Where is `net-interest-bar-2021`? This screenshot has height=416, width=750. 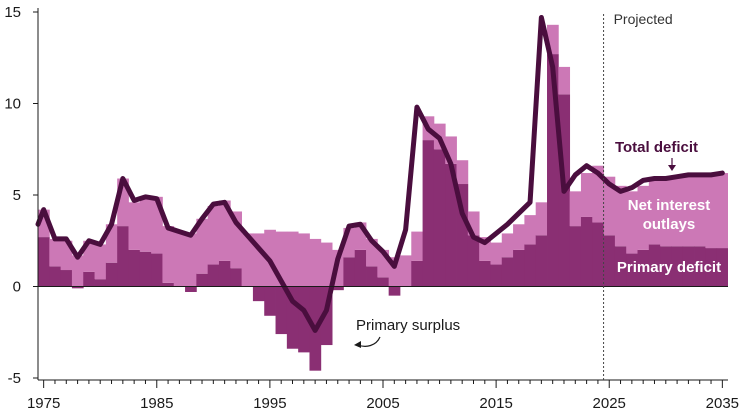
net-interest-bar-2021 is located at coordinates (564, 80).